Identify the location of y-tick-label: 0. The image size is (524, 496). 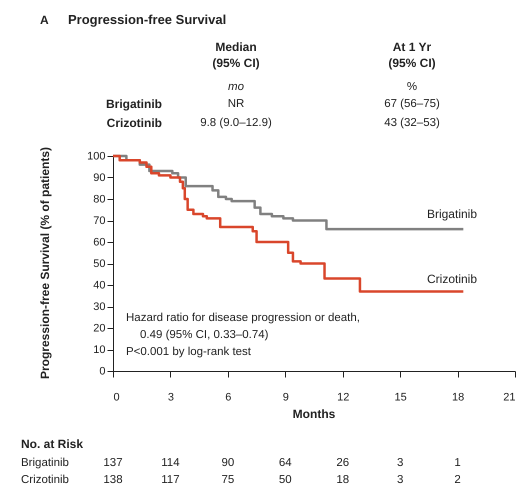
(102, 372).